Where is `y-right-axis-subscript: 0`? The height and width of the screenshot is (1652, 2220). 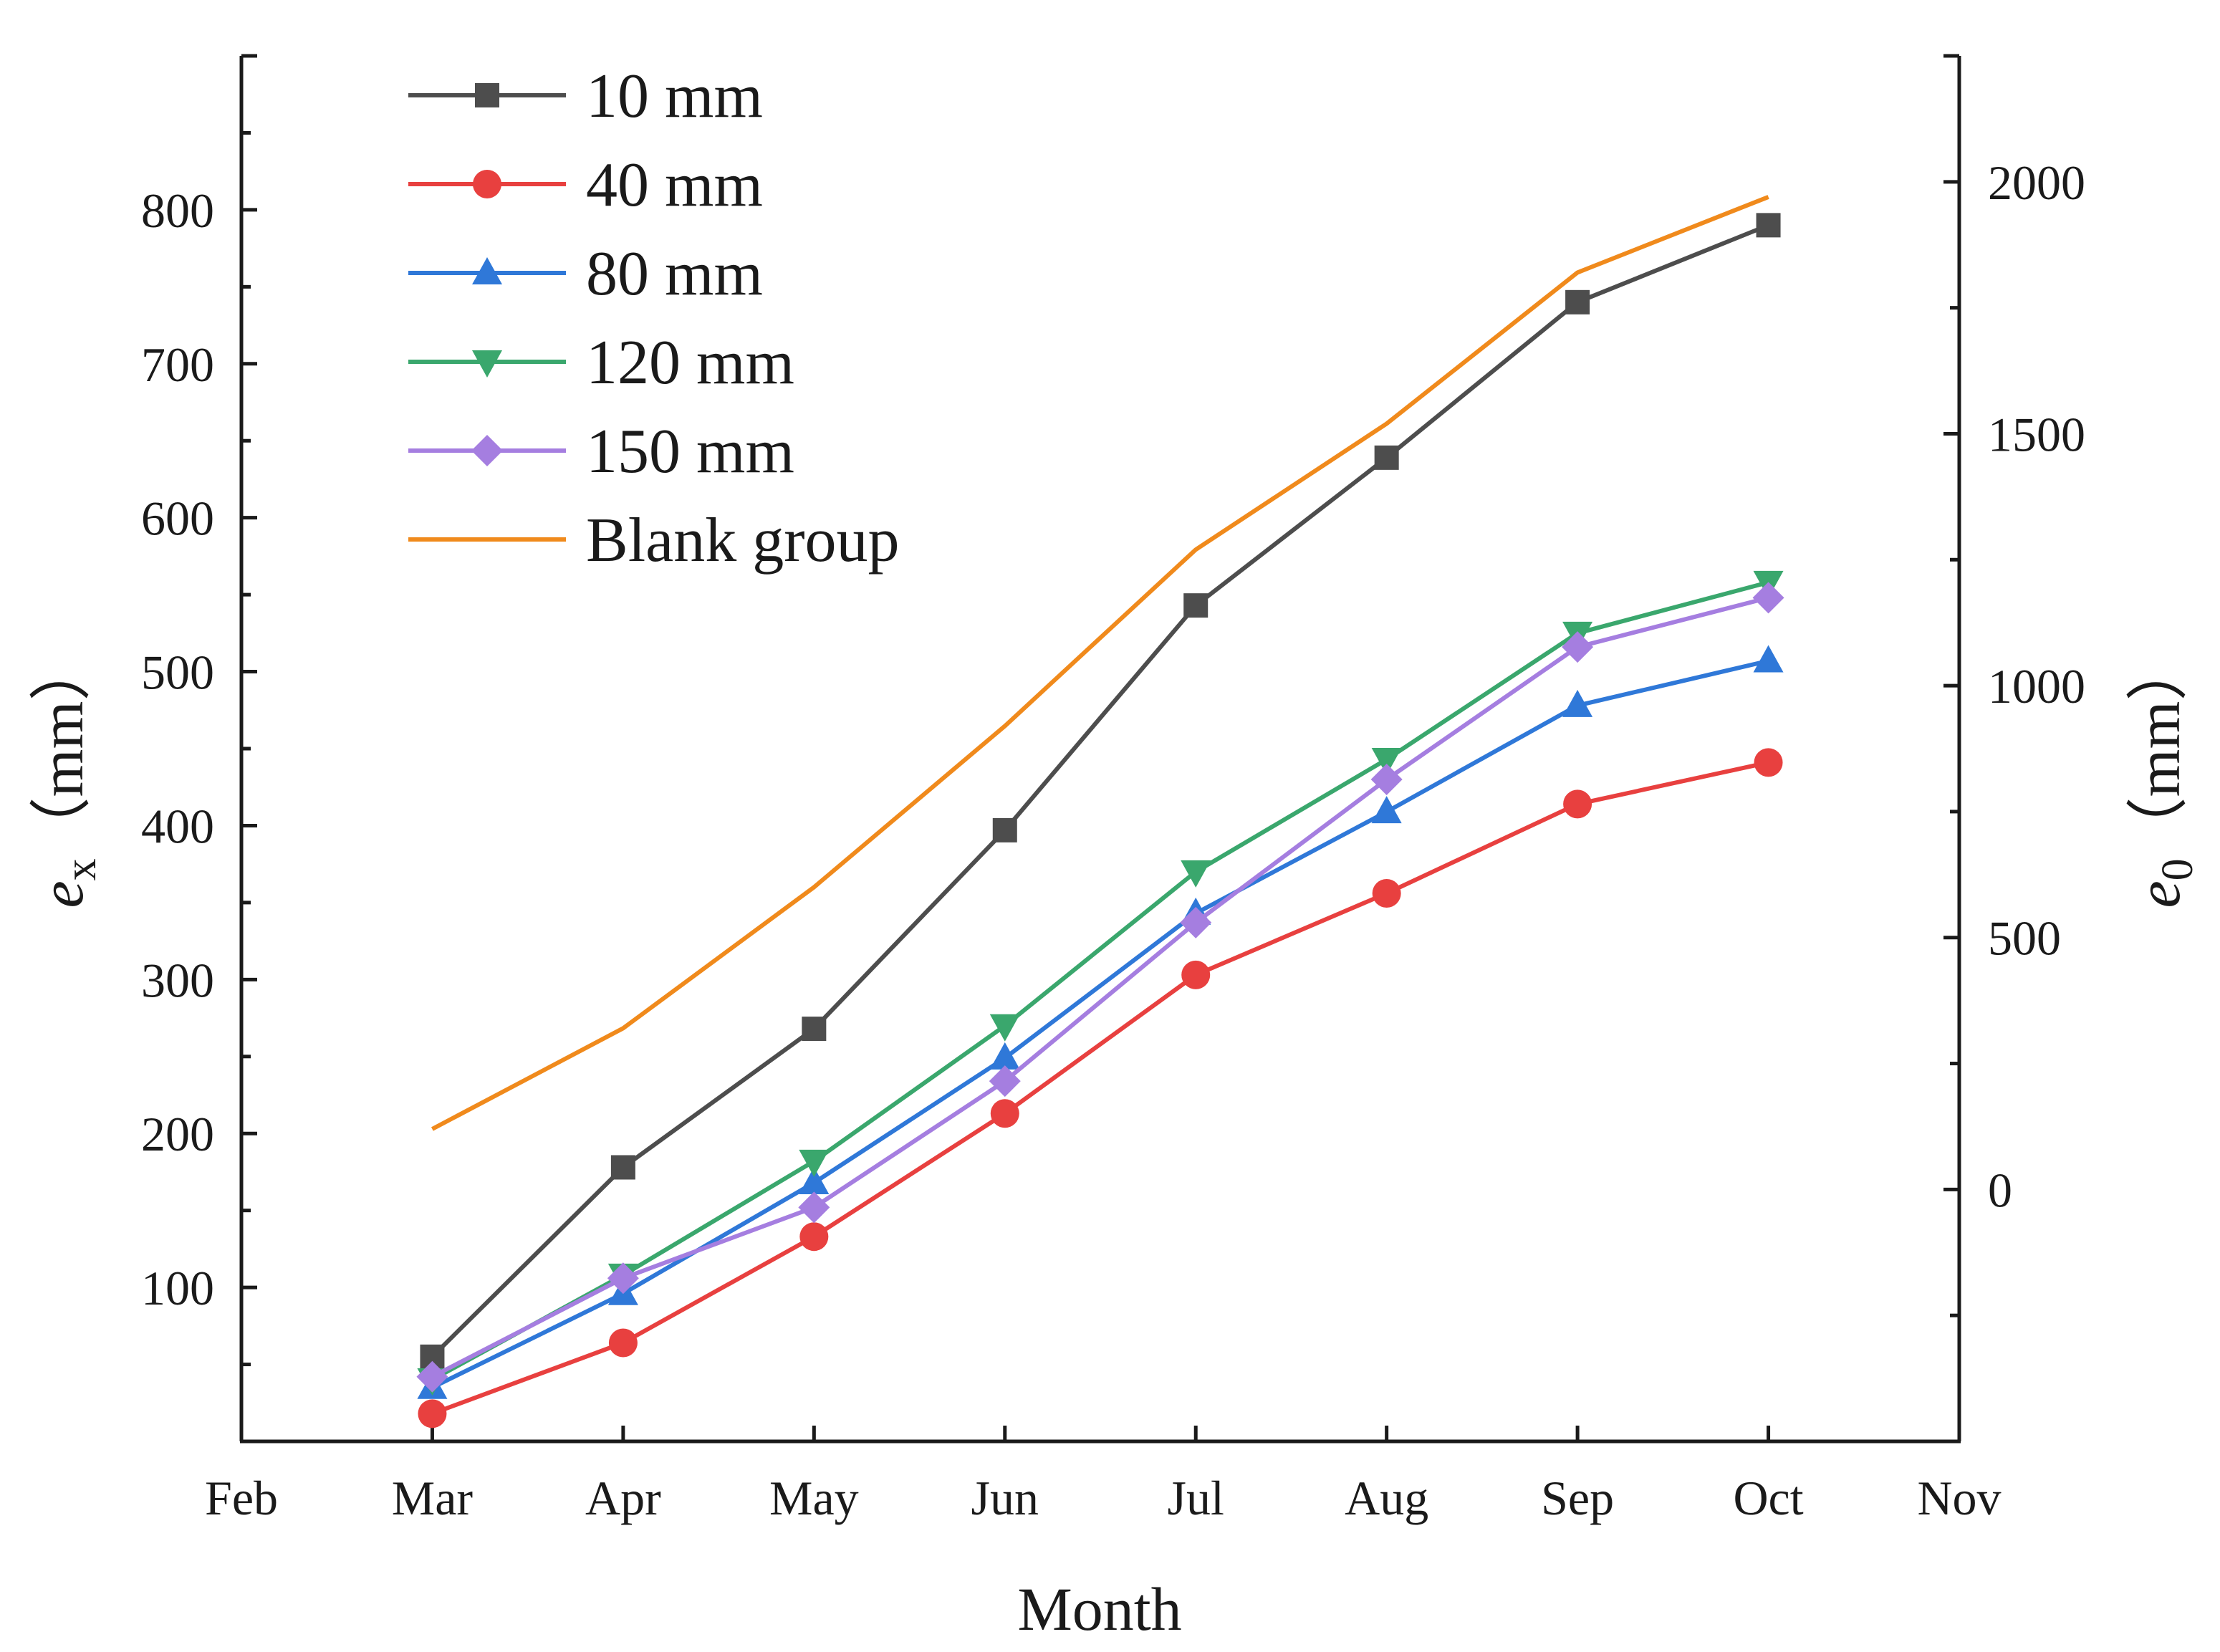
y-right-axis-subscript: 0 is located at coordinates (2177, 869).